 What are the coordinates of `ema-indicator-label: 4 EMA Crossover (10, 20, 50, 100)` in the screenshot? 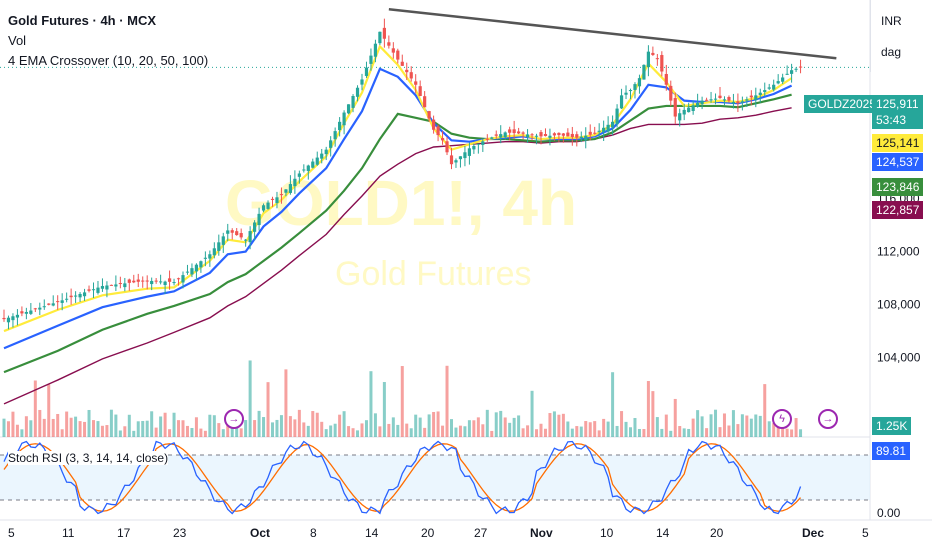 It's located at (108, 60).